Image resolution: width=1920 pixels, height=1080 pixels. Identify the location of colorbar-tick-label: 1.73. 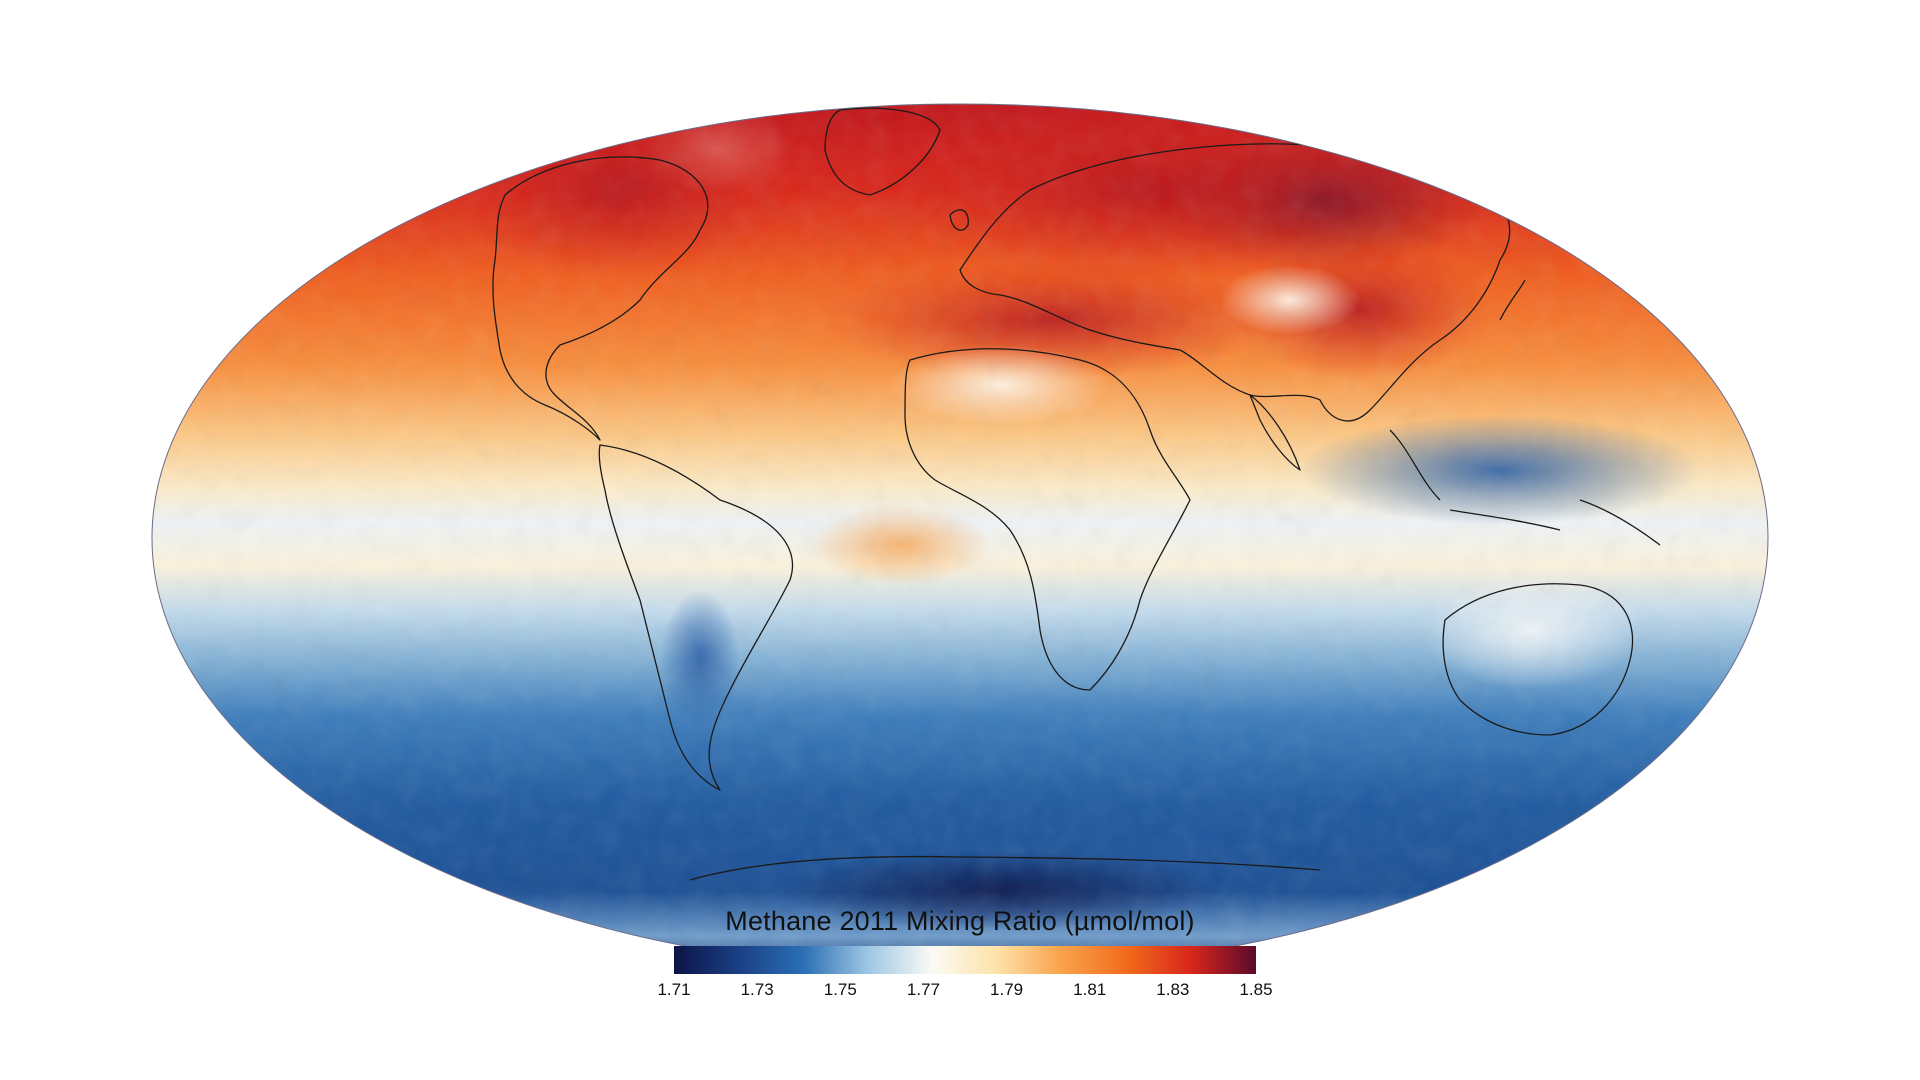
(757, 989).